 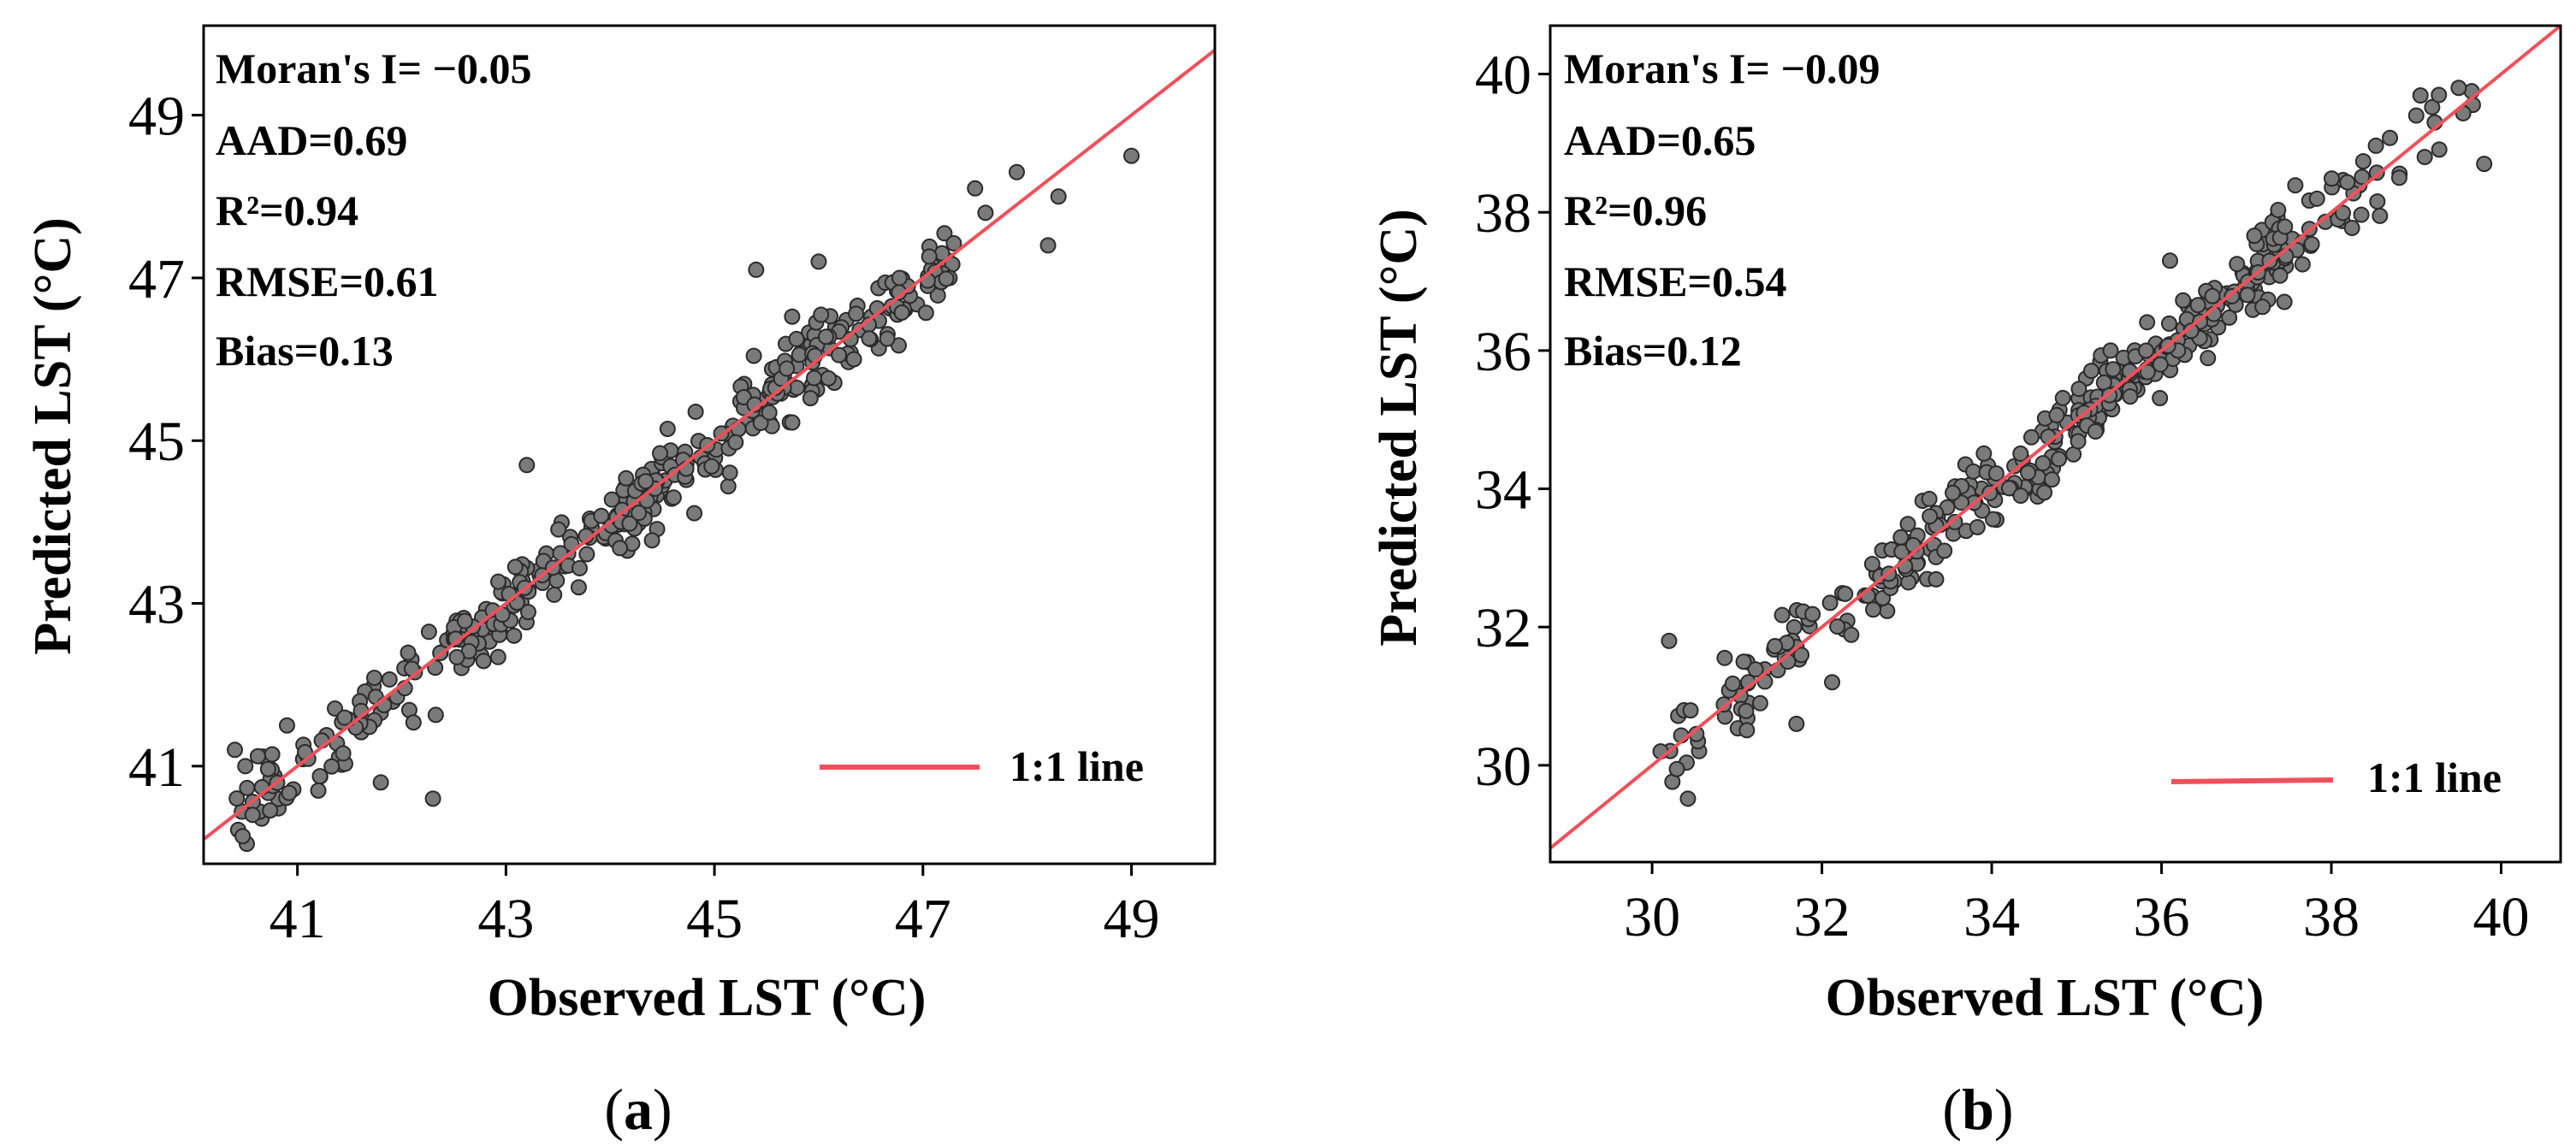 I want to click on x-tick-label: 32, so click(x=1823, y=917).